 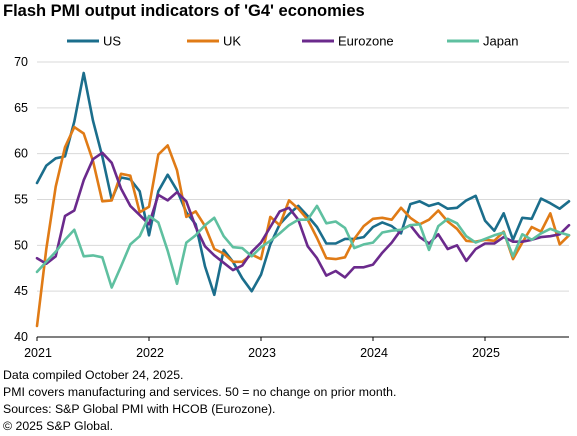 What do you see at coordinates (232, 41) in the screenshot?
I see `legend-label-uk: UK` at bounding box center [232, 41].